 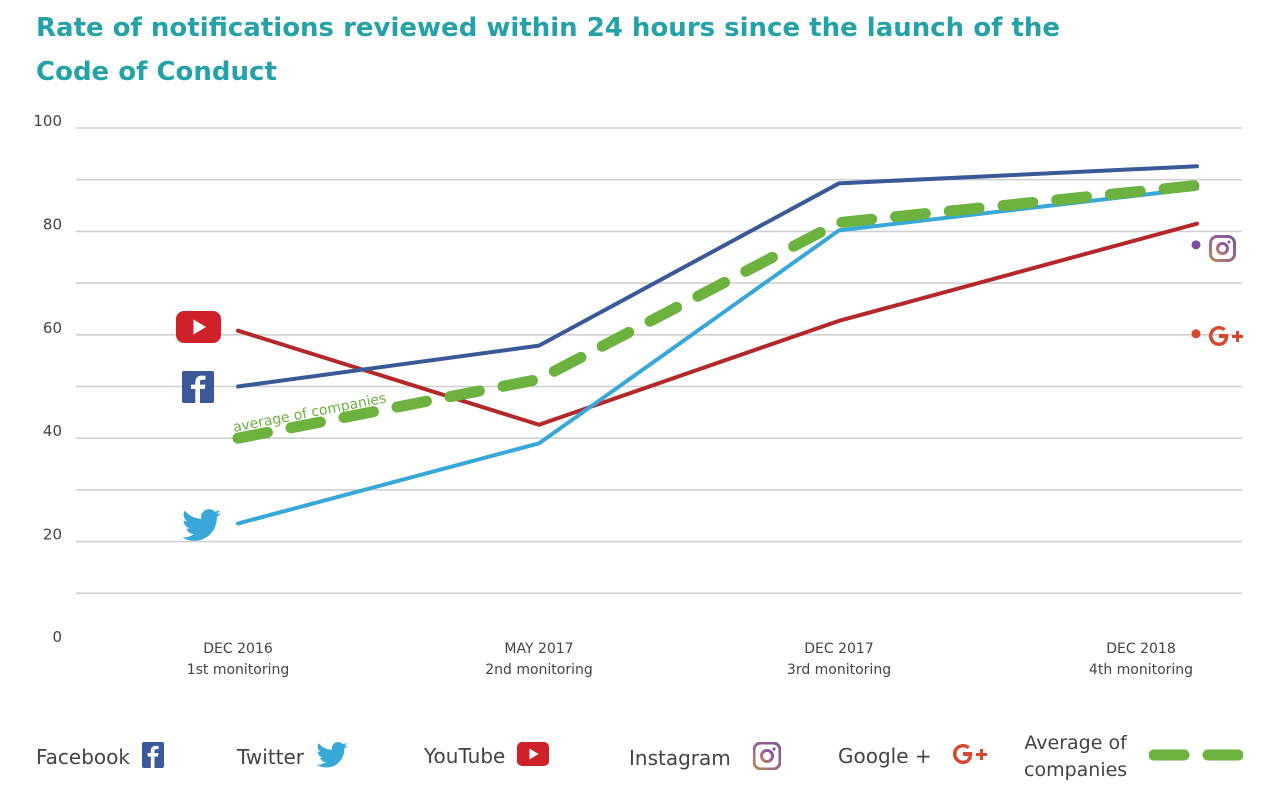 I want to click on legend-label: Instagram, so click(x=680, y=758).